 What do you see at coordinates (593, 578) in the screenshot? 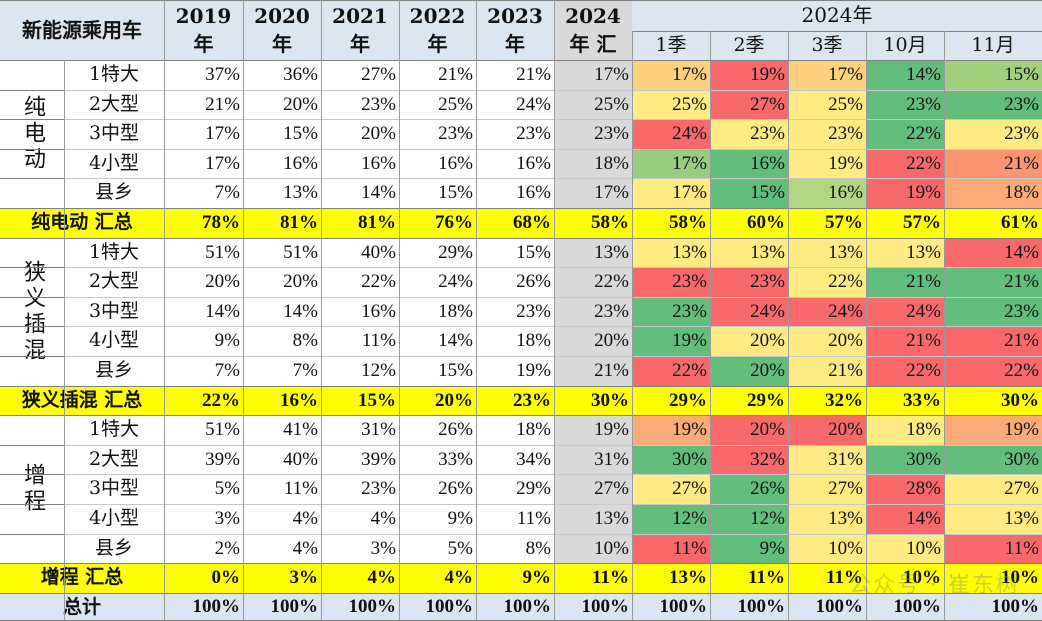
I see `total-cell: 11%` at bounding box center [593, 578].